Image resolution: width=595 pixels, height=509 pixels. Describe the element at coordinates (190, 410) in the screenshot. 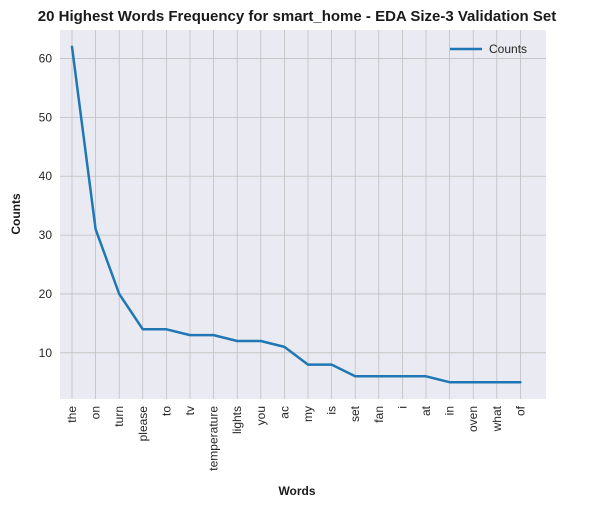

I see `x-tick-label: tv` at that location.